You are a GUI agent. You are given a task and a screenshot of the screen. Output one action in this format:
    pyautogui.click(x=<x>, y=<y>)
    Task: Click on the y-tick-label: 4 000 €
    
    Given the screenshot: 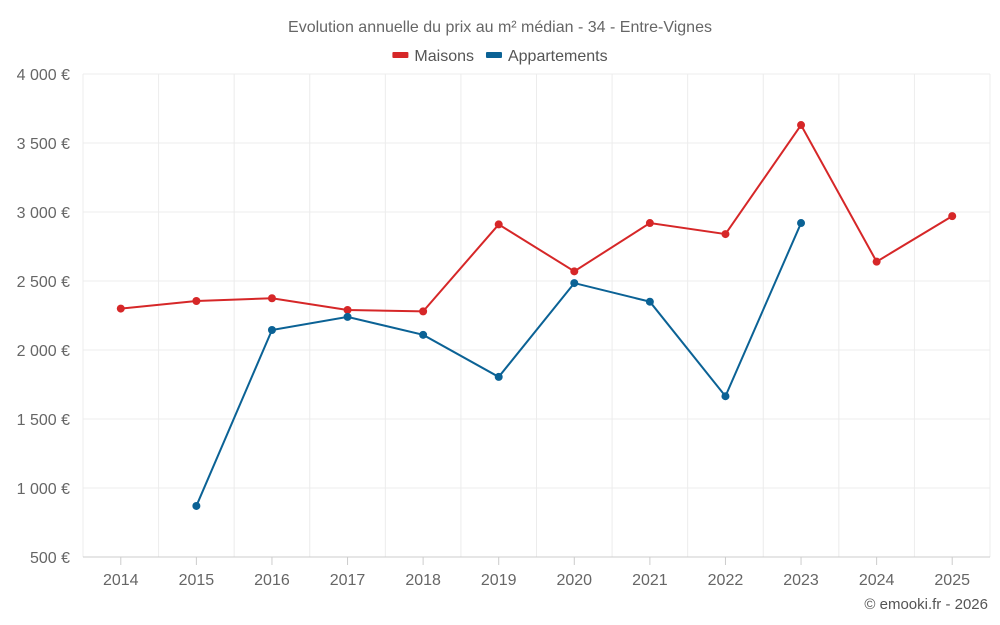 What is the action you would take?
    pyautogui.click(x=43, y=75)
    